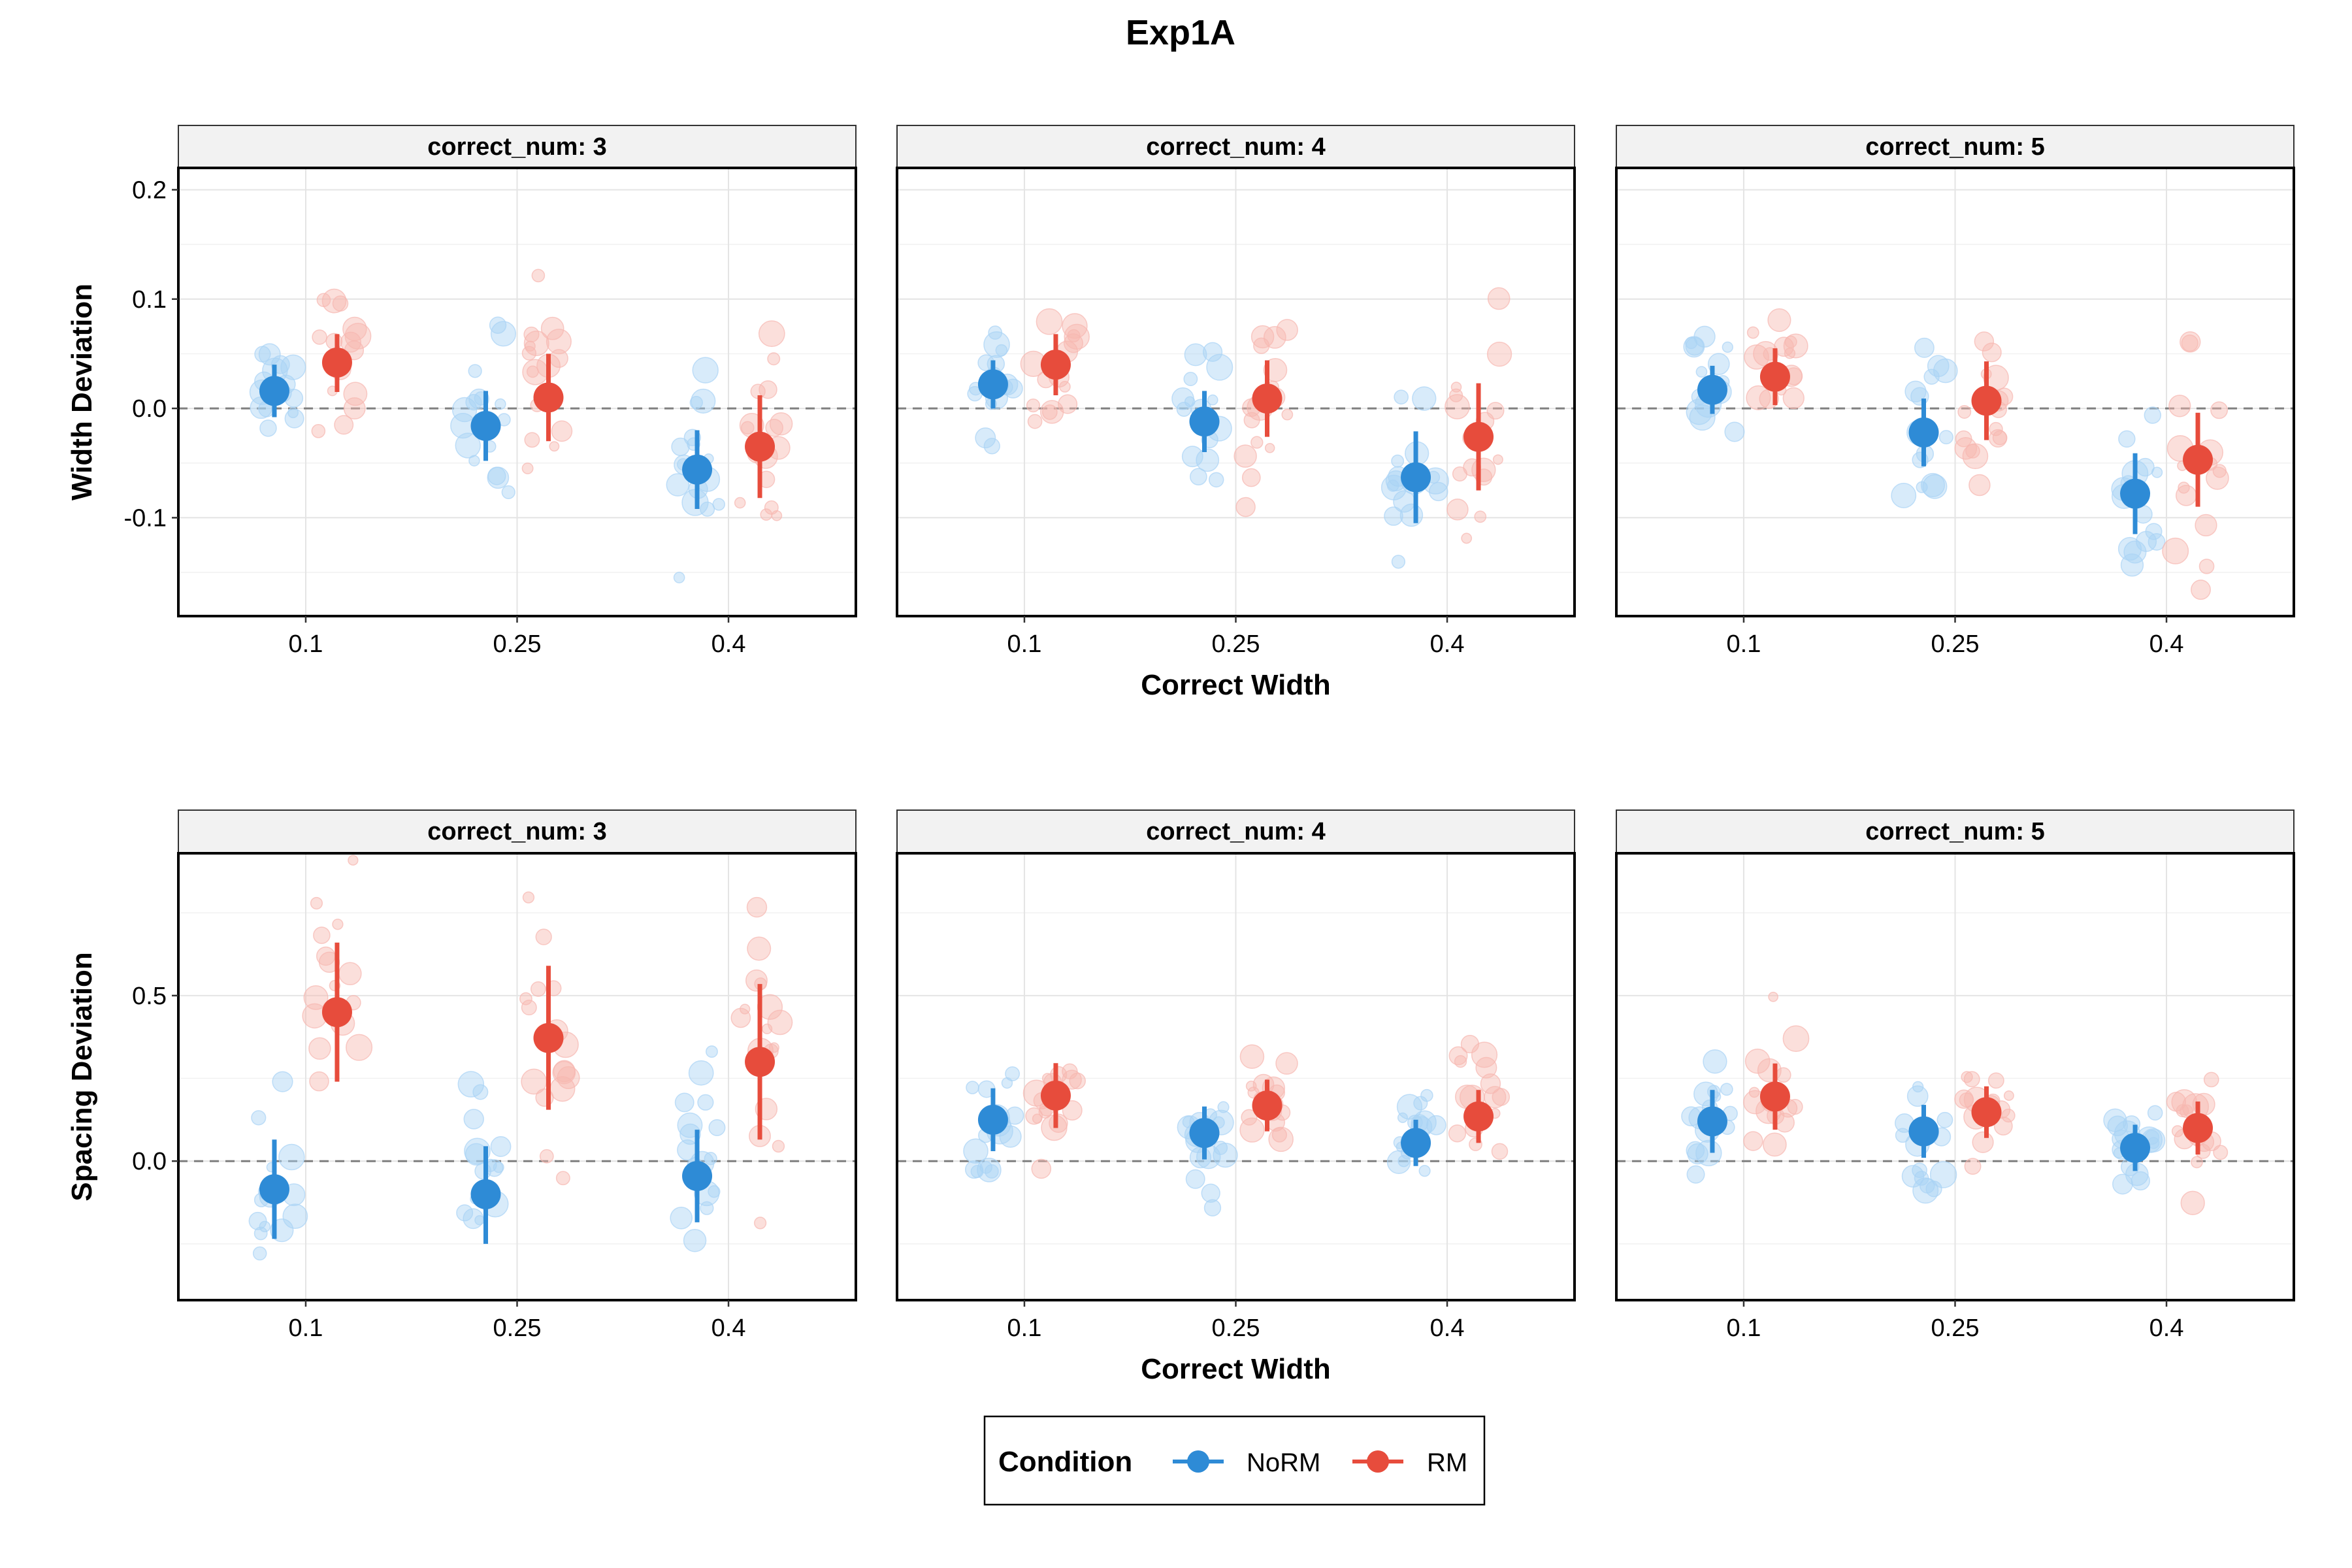 This screenshot has height=1568, width=2352. I want to click on panel-strip-label: correct_num: 4, so click(1236, 831).